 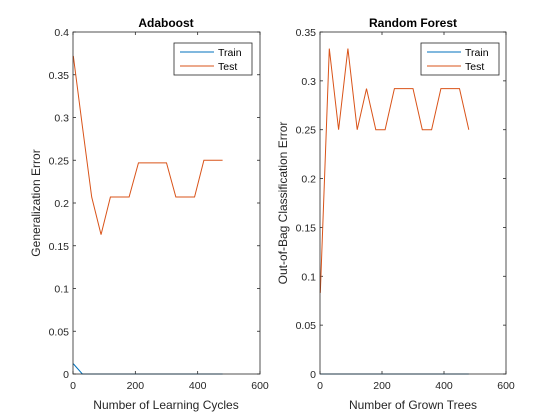 I want to click on x-axis-label: Number of Grown Trees, so click(x=413, y=405).